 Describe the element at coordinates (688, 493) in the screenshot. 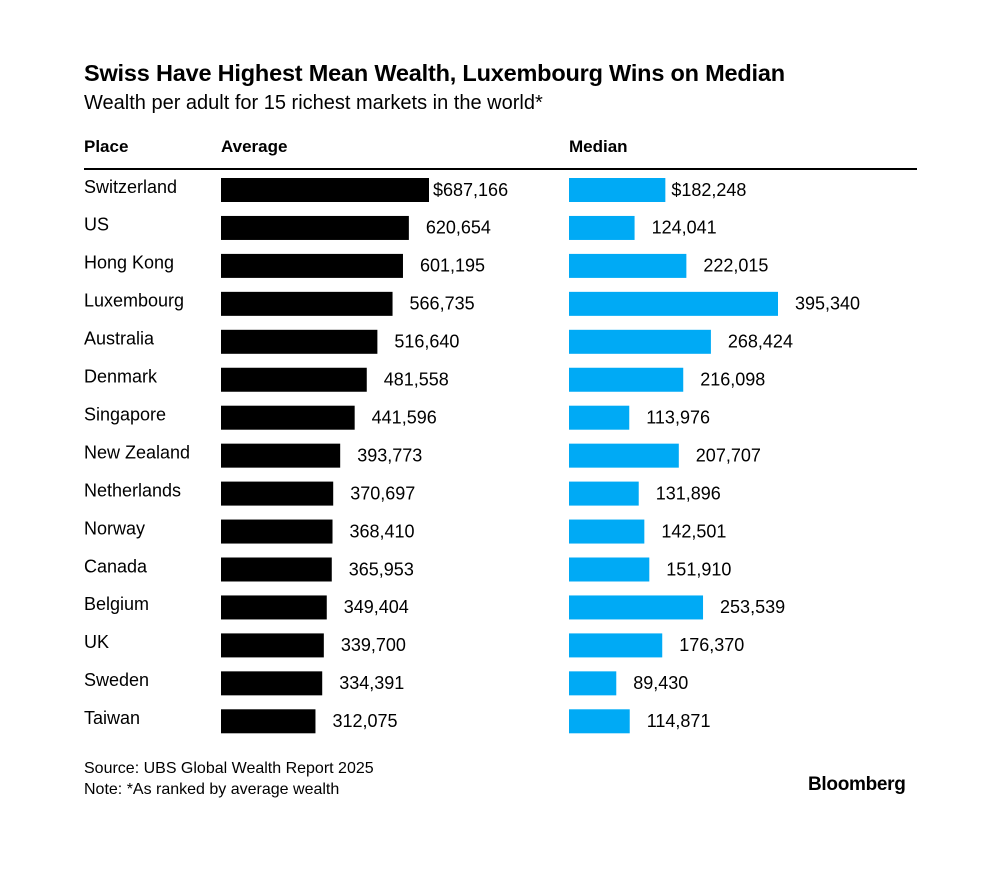

I see `median-value-label: 131,896` at that location.